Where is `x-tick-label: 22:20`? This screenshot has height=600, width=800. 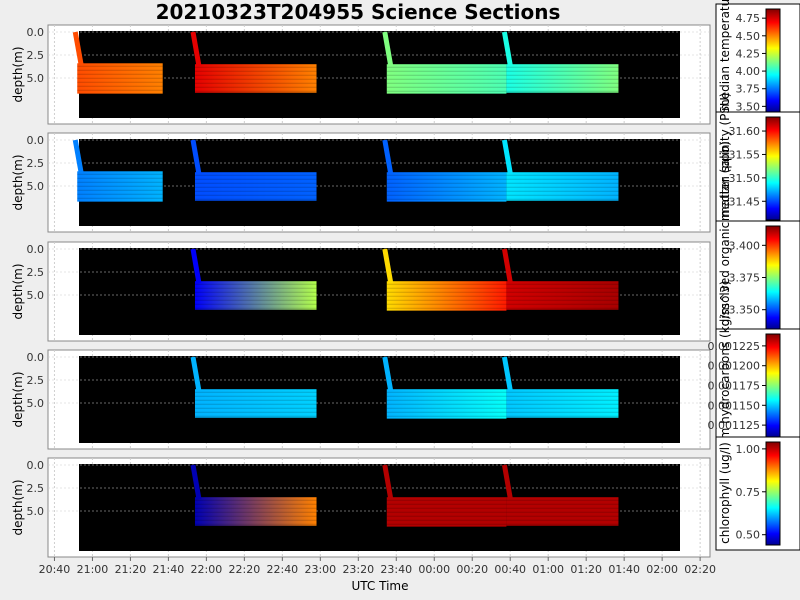
x-tick-label: 22:20 is located at coordinates (245, 569).